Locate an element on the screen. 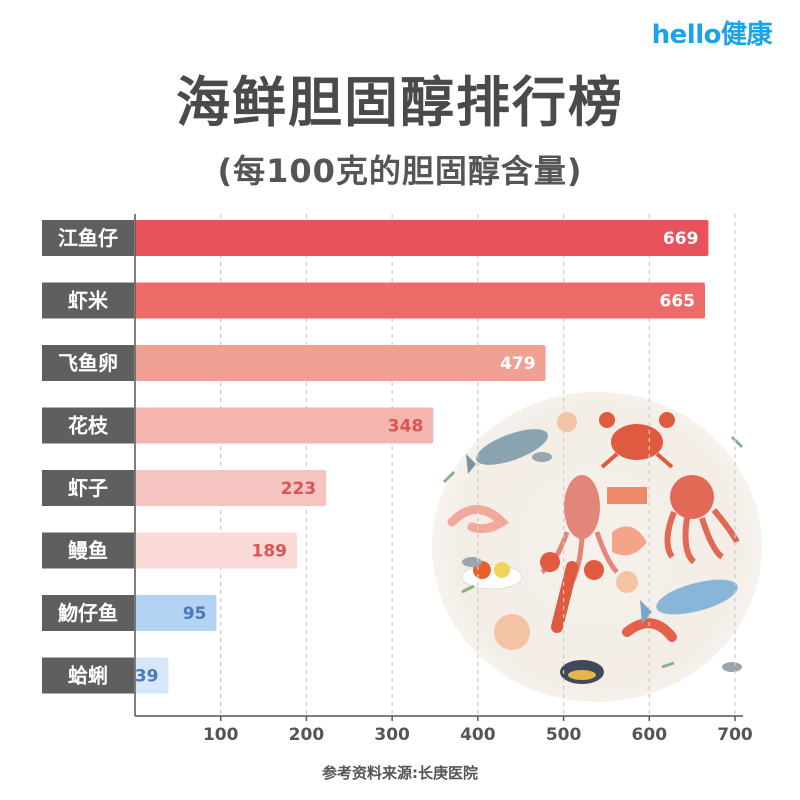 The width and height of the screenshot is (800, 800). blue-fish-icon is located at coordinates (689, 601).